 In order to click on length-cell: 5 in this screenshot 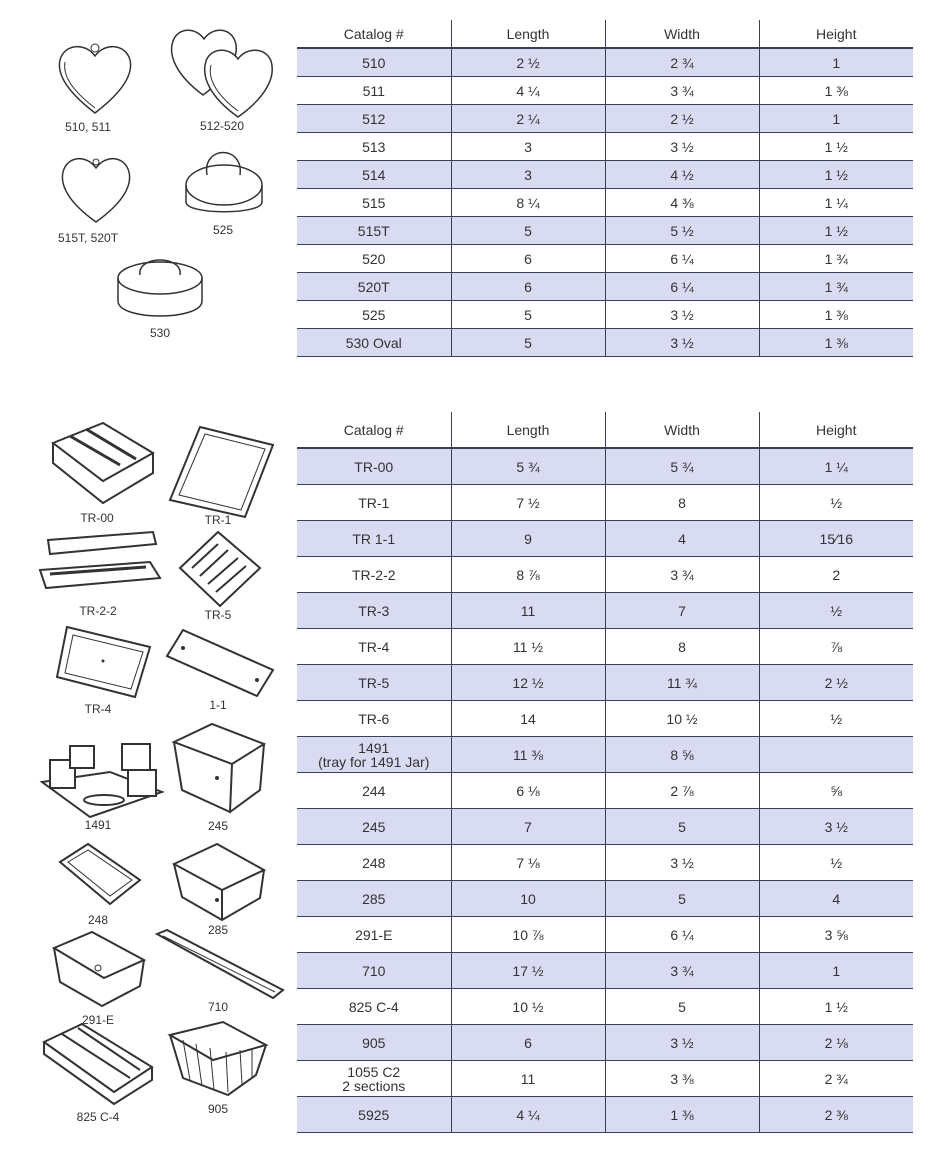, I will do `click(527, 230)`.